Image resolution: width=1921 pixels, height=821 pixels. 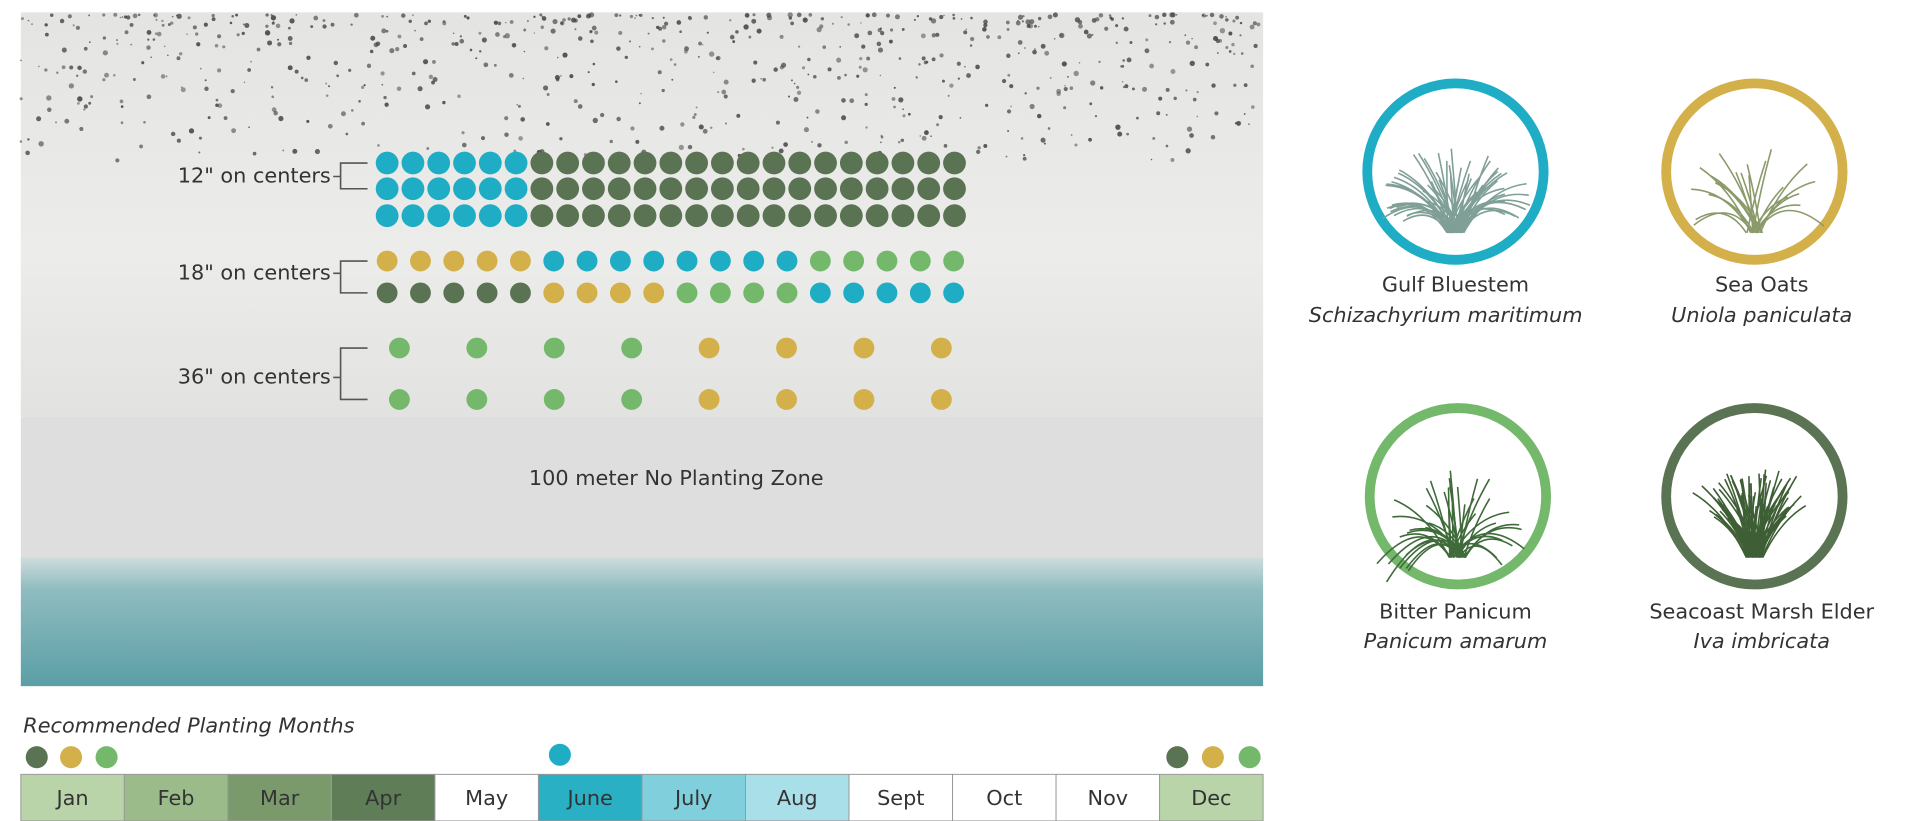 What do you see at coordinates (280, 798) in the screenshot?
I see `month-label: Mar` at bounding box center [280, 798].